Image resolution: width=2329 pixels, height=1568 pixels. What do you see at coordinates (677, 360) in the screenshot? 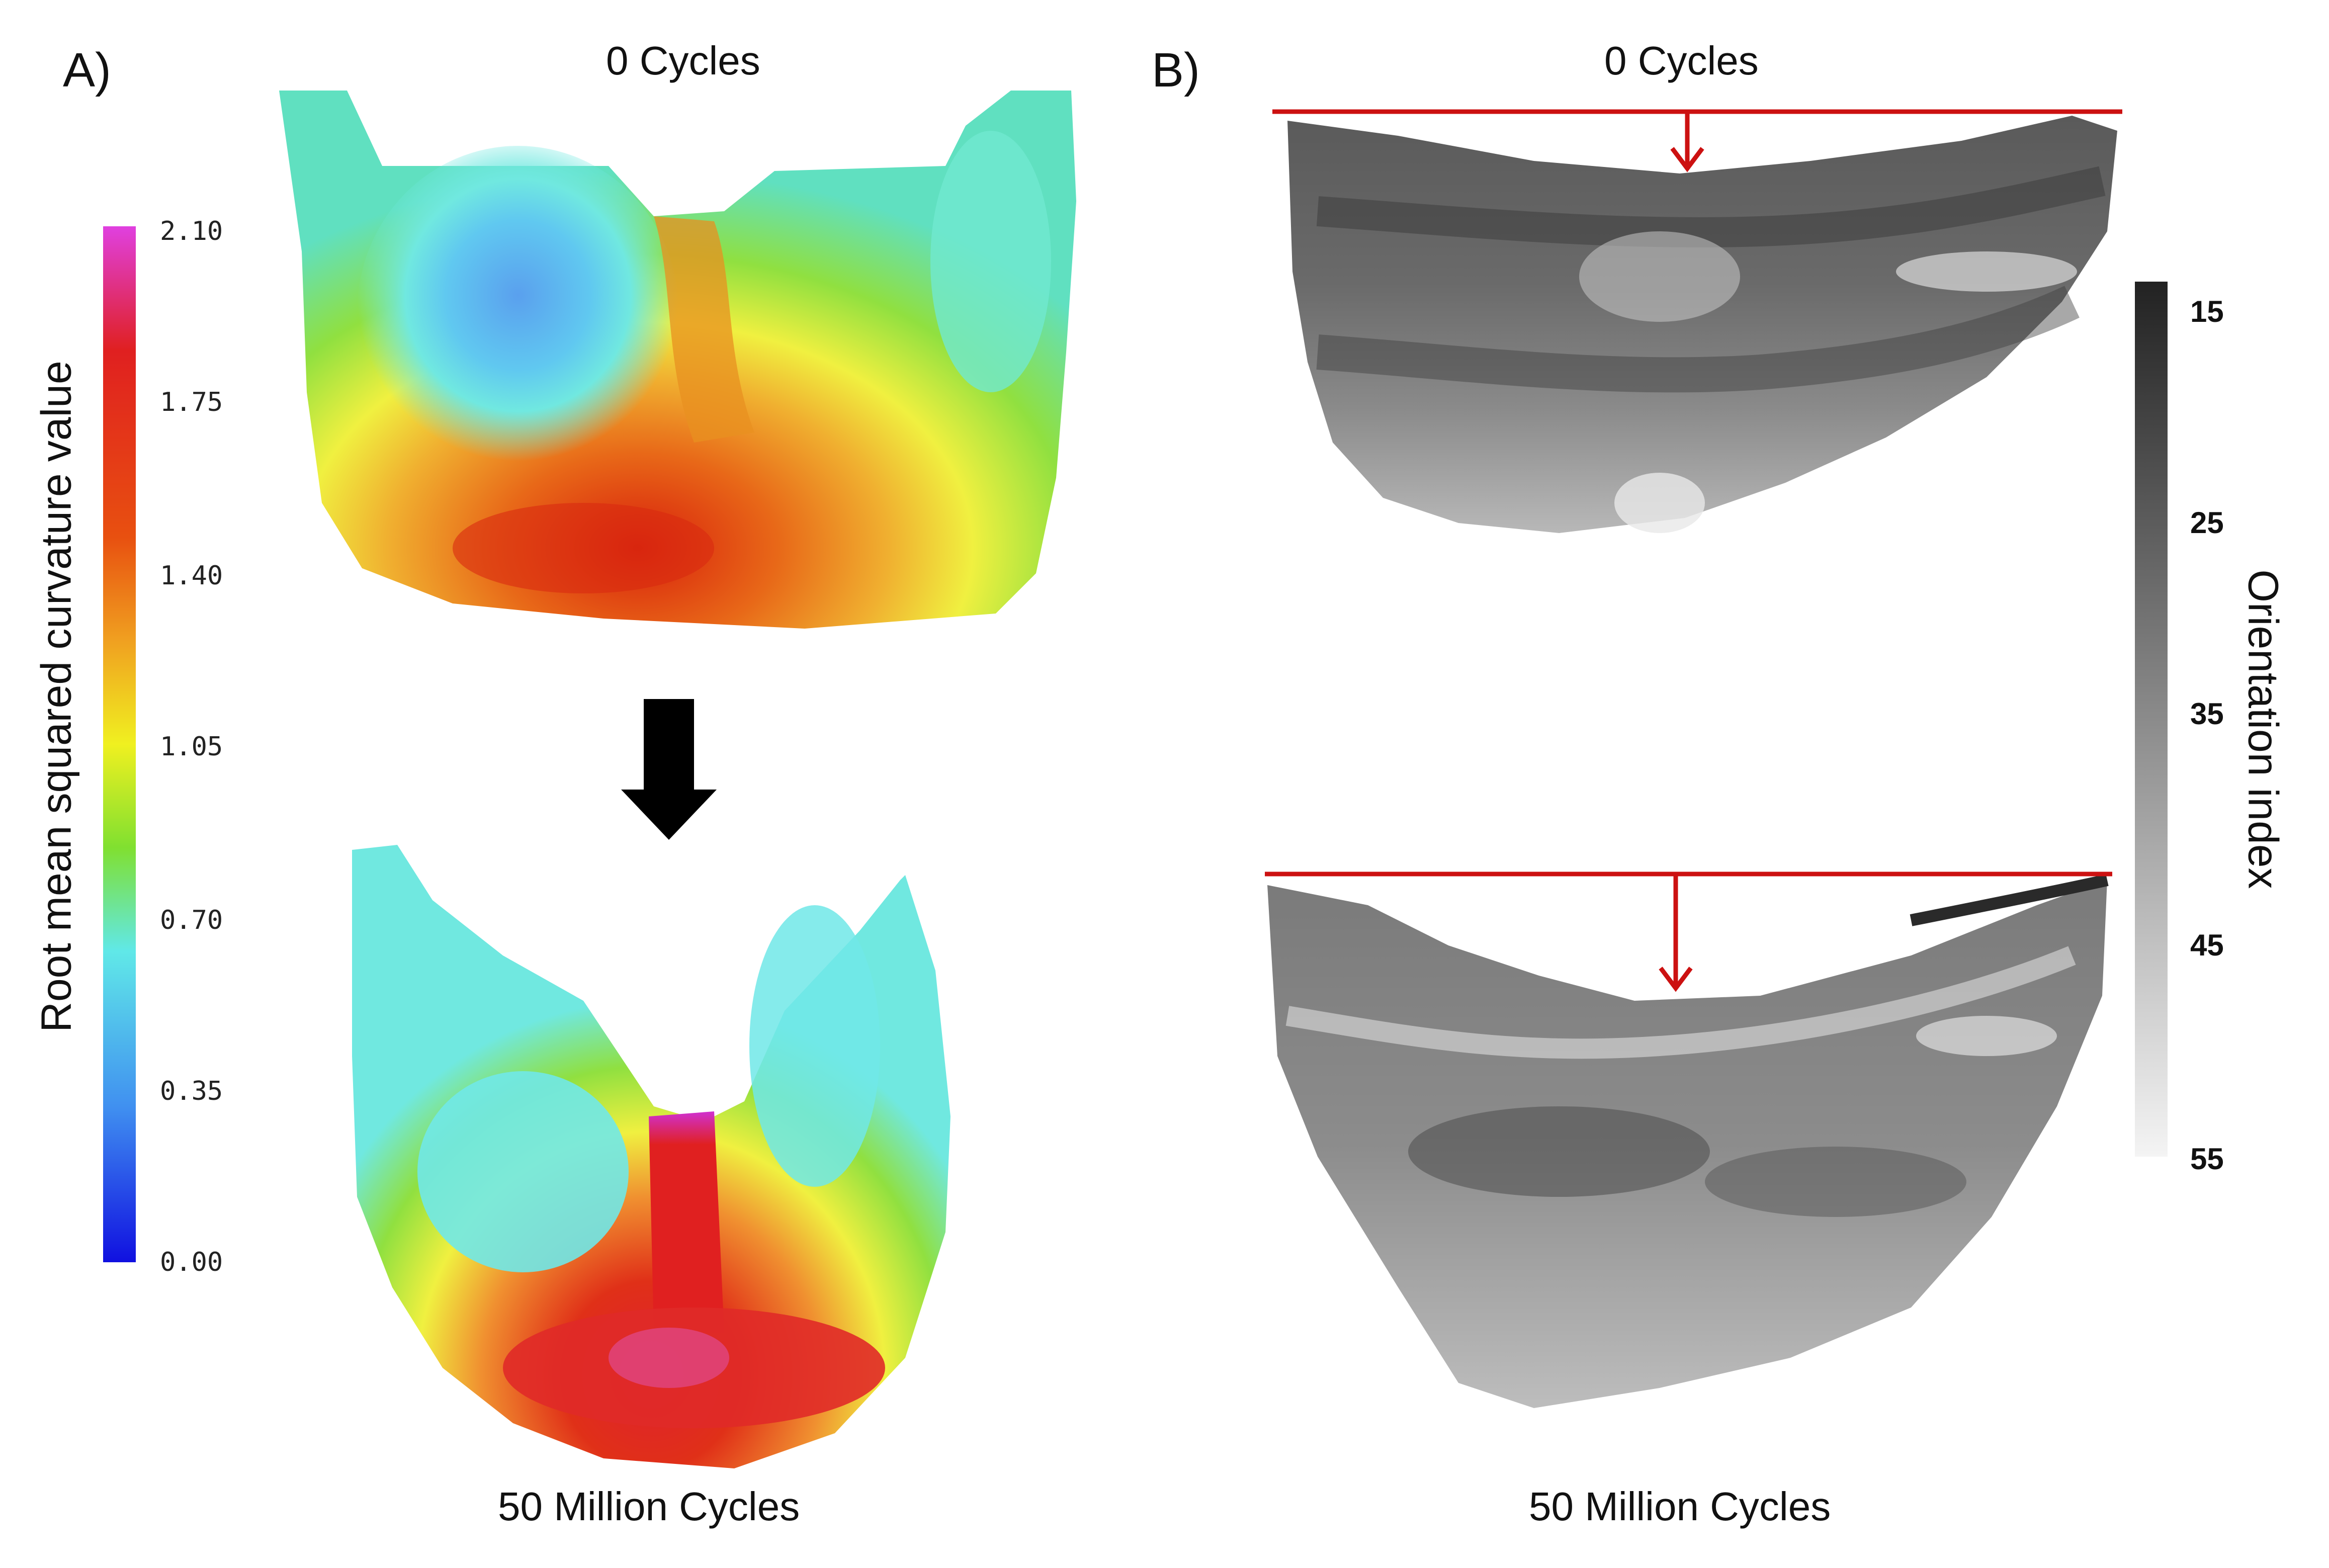
I see `panel-a-top-heatmap` at bounding box center [677, 360].